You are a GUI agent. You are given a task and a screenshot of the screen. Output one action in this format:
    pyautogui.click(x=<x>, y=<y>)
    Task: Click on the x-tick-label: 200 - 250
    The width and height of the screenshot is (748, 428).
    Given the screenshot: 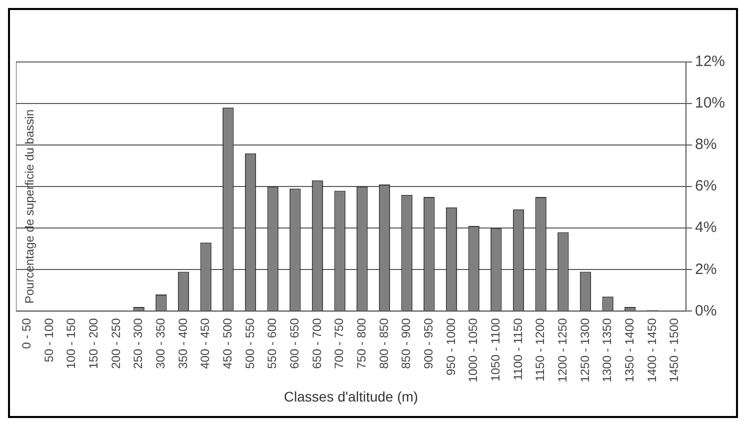 What is the action you would take?
    pyautogui.click(x=115, y=343)
    